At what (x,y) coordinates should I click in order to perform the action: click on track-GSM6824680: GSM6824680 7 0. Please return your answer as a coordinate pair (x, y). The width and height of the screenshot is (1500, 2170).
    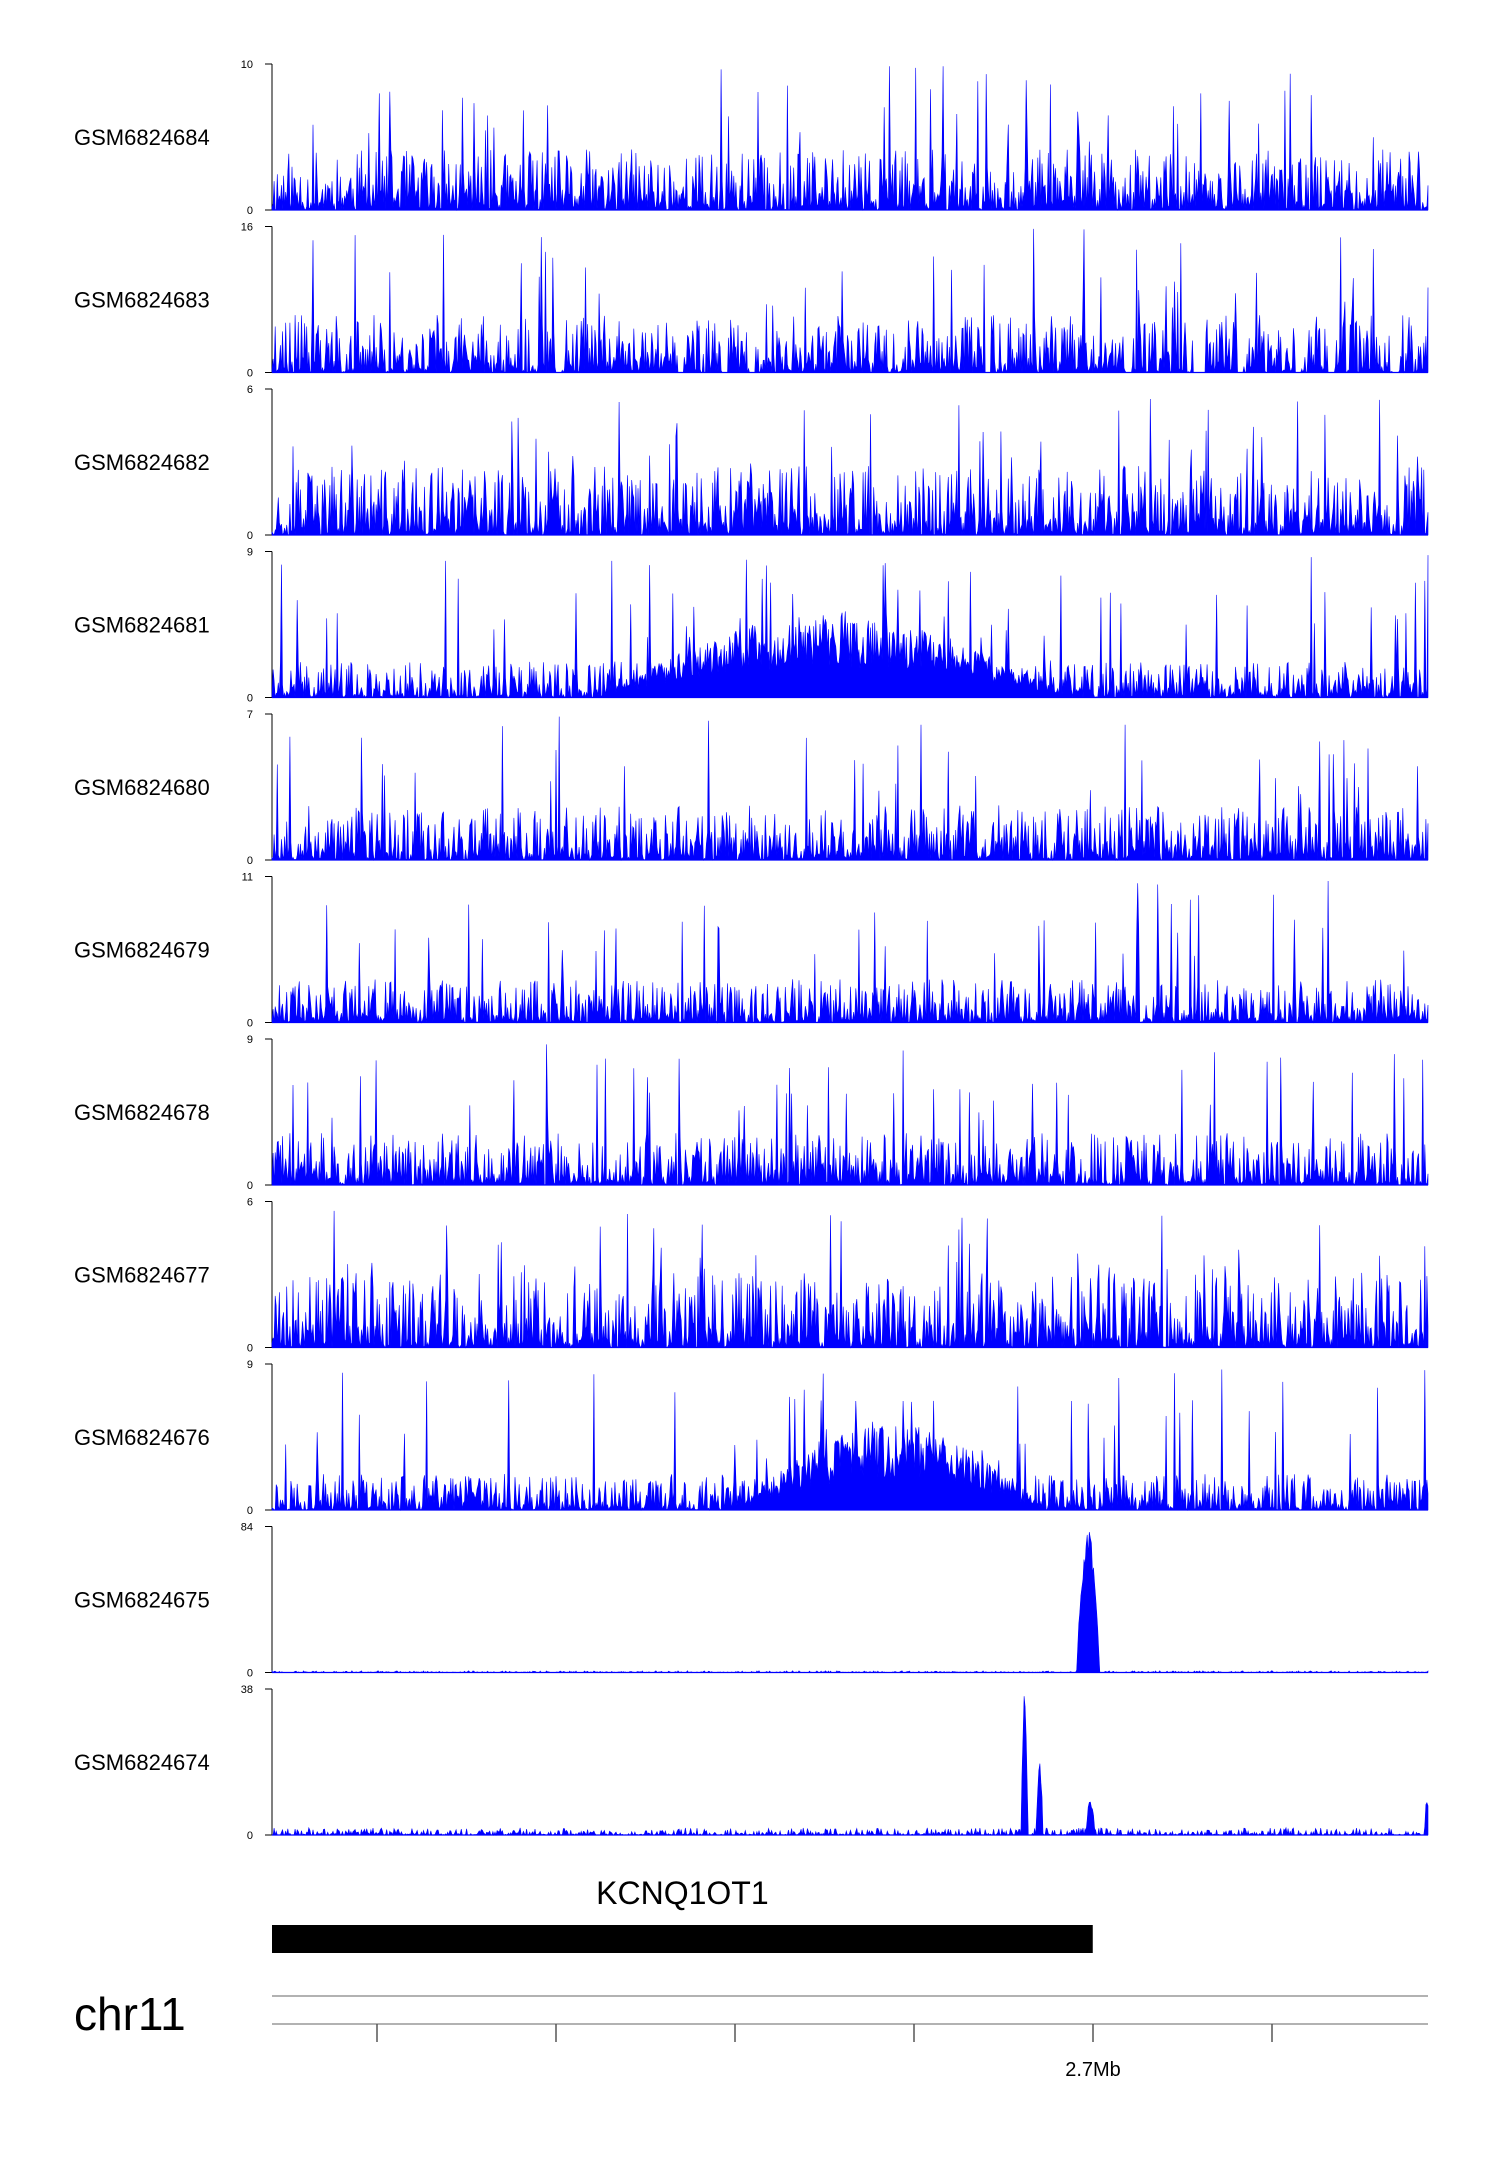
    Looking at the image, I should click on (751, 788).